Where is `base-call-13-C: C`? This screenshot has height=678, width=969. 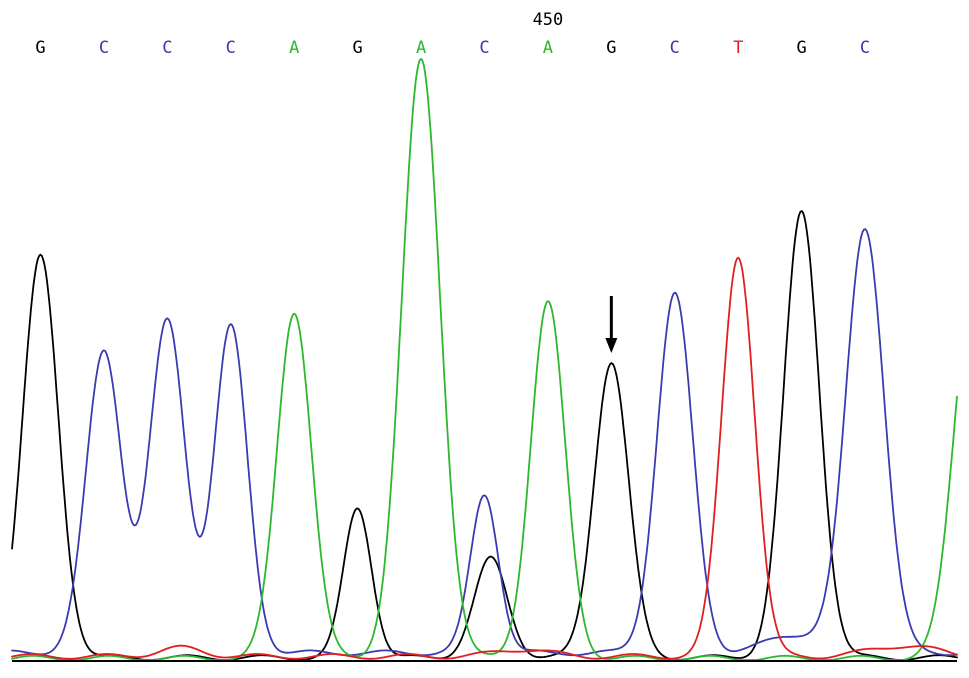 base-call-13-C: C is located at coordinates (865, 48).